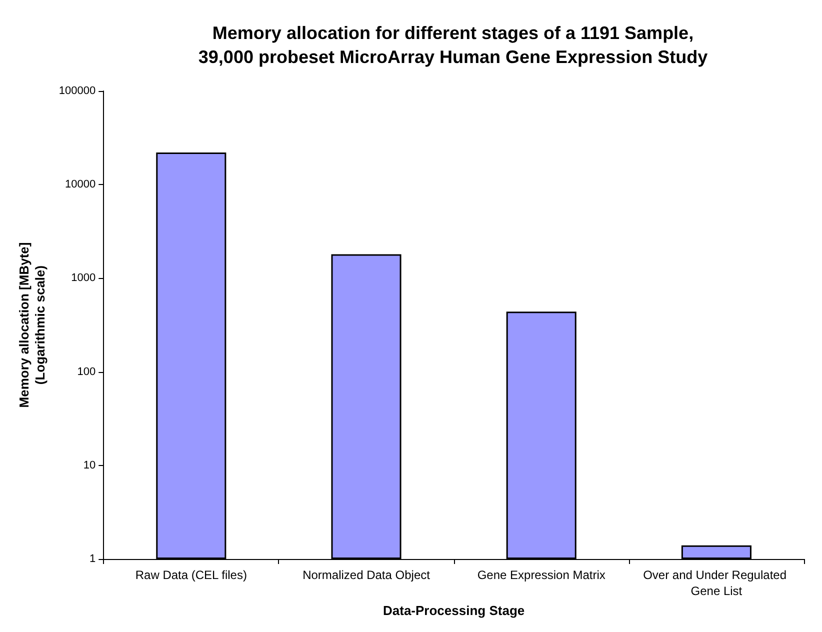 Image resolution: width=822 pixels, height=632 pixels. I want to click on y-tick-label: 10, so click(89, 465).